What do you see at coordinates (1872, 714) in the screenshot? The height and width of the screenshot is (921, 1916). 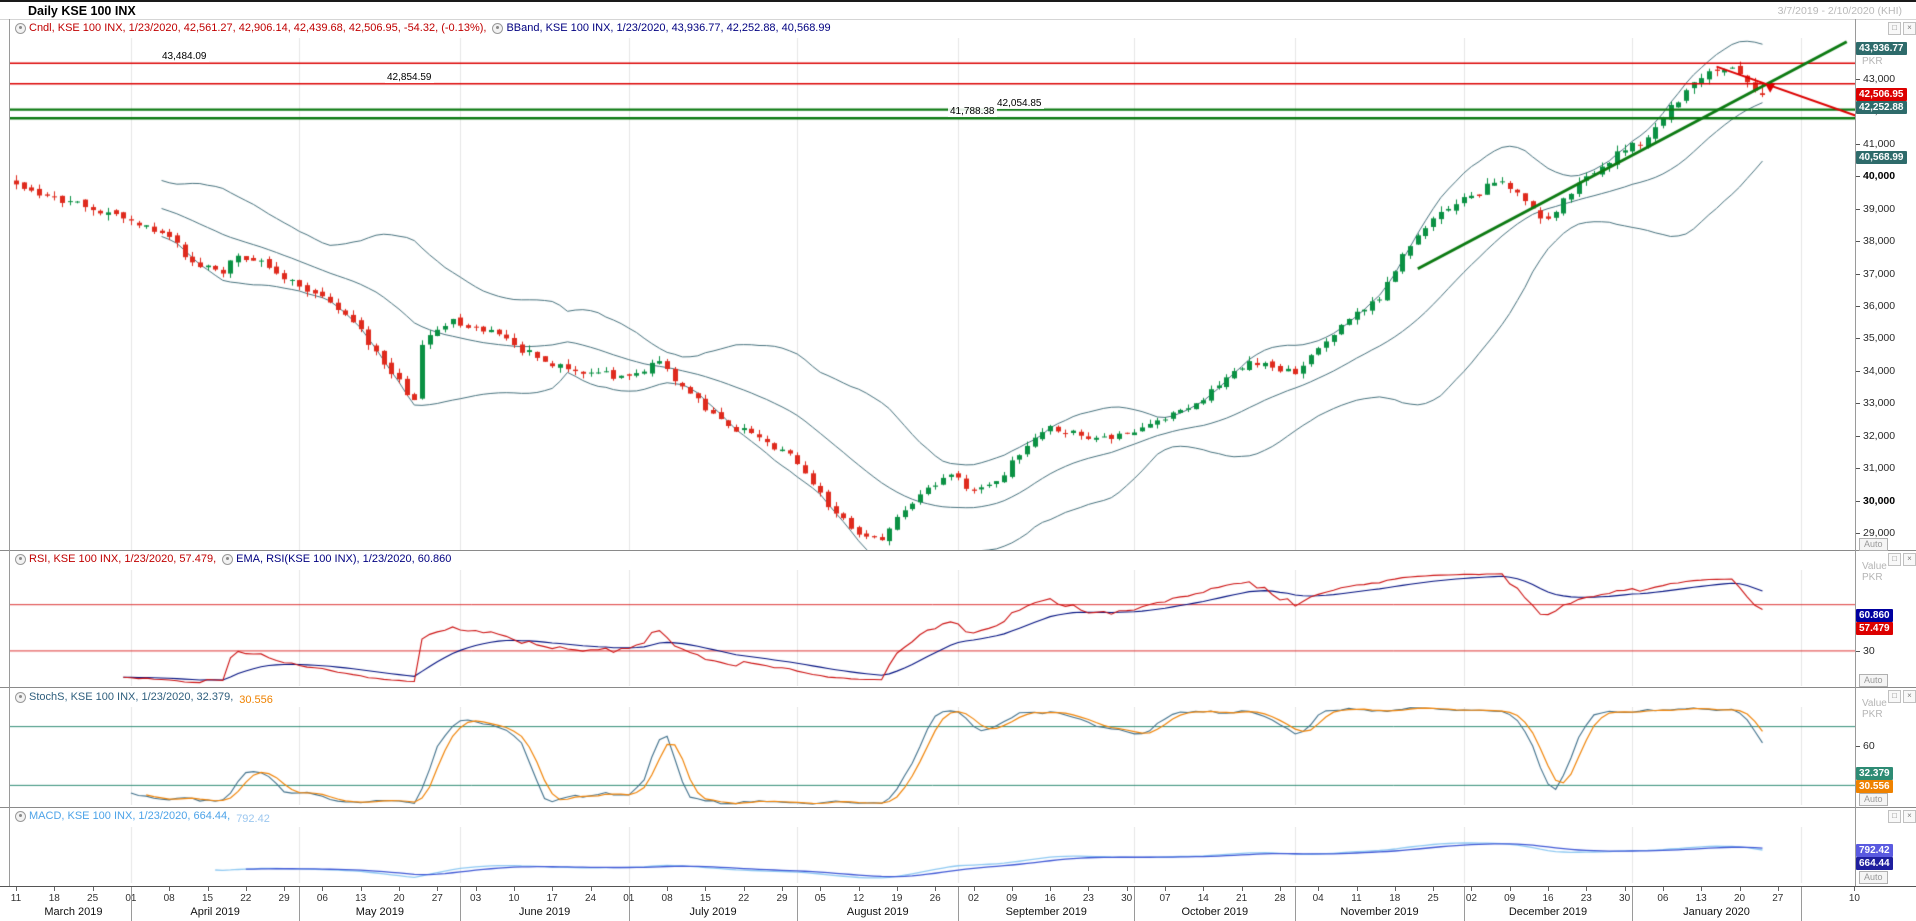 I see `stoch-axis-title: PKR` at bounding box center [1872, 714].